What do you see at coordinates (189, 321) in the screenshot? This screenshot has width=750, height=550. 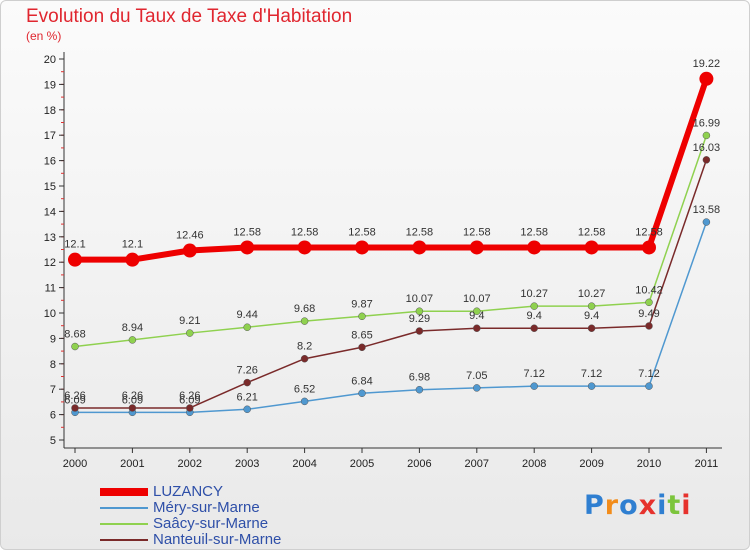 I see `data-label: 9.21` at bounding box center [189, 321].